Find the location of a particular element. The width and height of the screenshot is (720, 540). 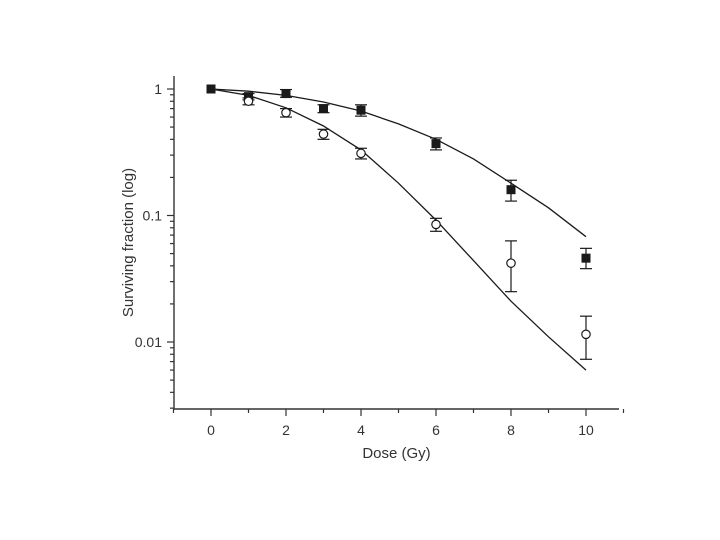

y-axis-label: Surviving fraction (log) is located at coordinates (128, 242).